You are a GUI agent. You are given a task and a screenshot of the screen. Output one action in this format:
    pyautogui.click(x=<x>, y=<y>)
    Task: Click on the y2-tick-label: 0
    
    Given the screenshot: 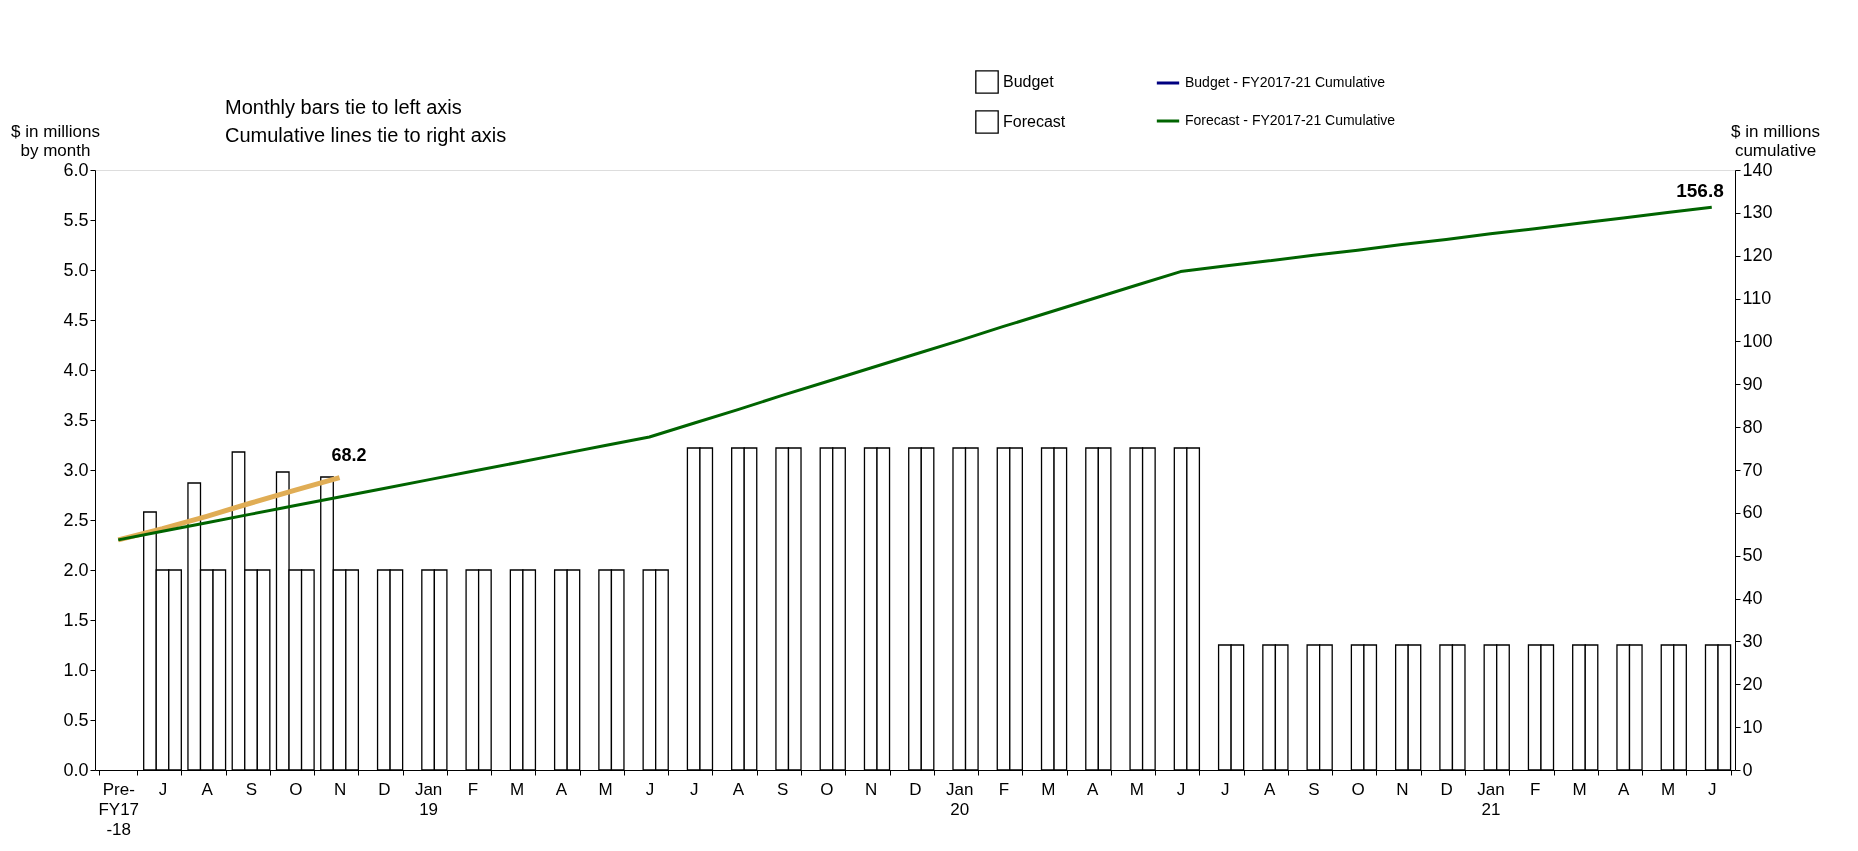 What is the action you would take?
    pyautogui.click(x=1747, y=769)
    